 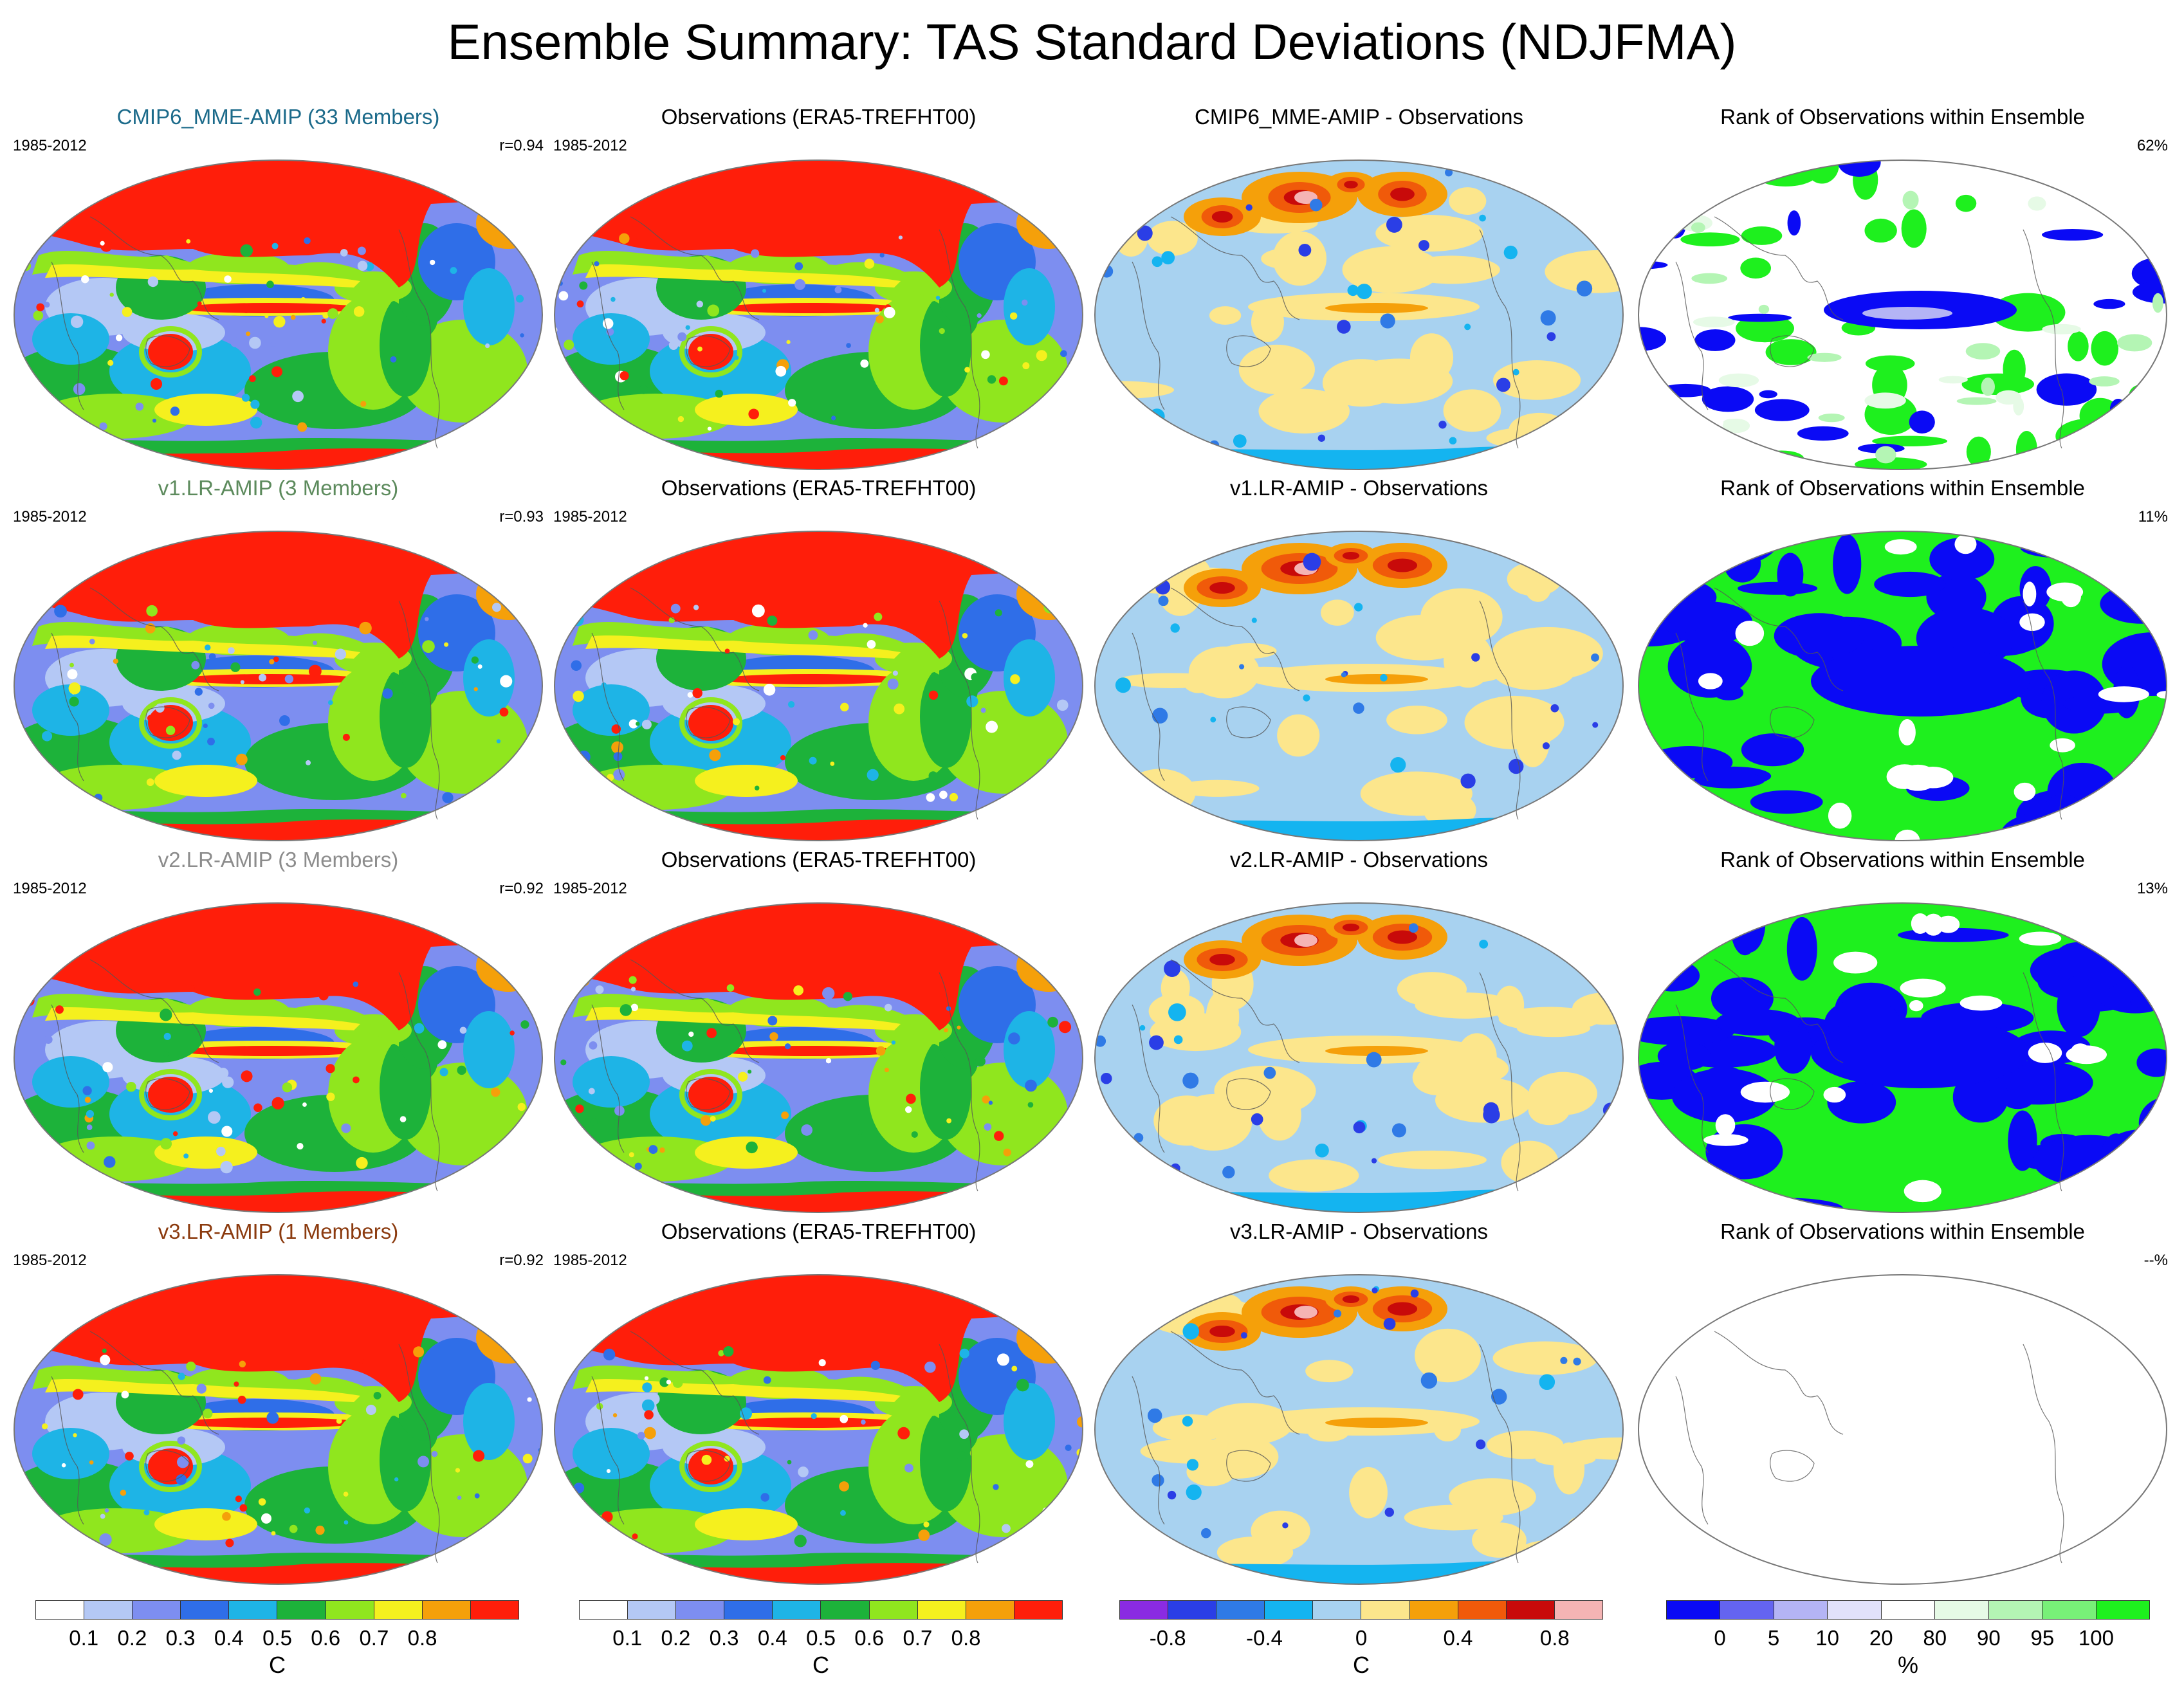 What do you see at coordinates (2152, 146) in the screenshot?
I see `rank-percent-label: 62%` at bounding box center [2152, 146].